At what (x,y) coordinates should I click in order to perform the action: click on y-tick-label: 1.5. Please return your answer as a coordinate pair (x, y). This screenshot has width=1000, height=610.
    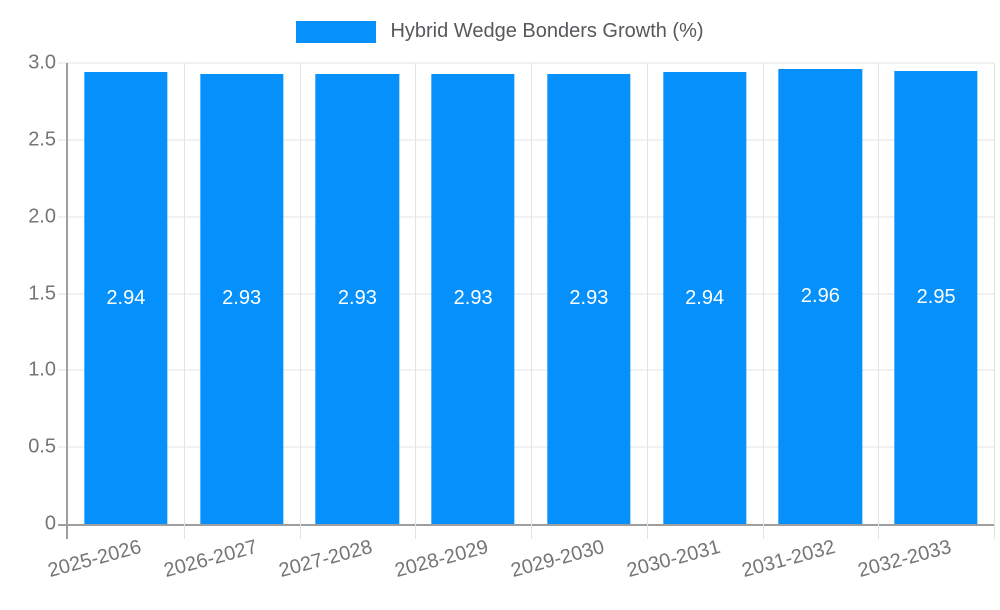
    Looking at the image, I should click on (42, 293).